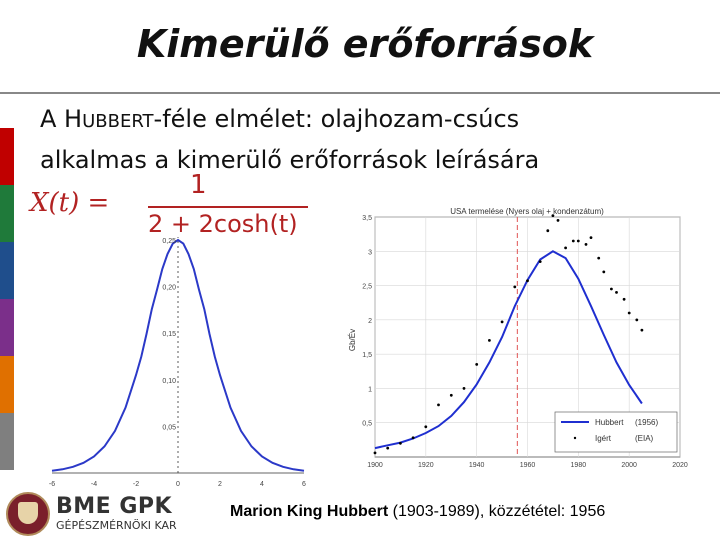  Describe the element at coordinates (94, 484) in the screenshot. I see `bell-x-tick: -4` at that location.